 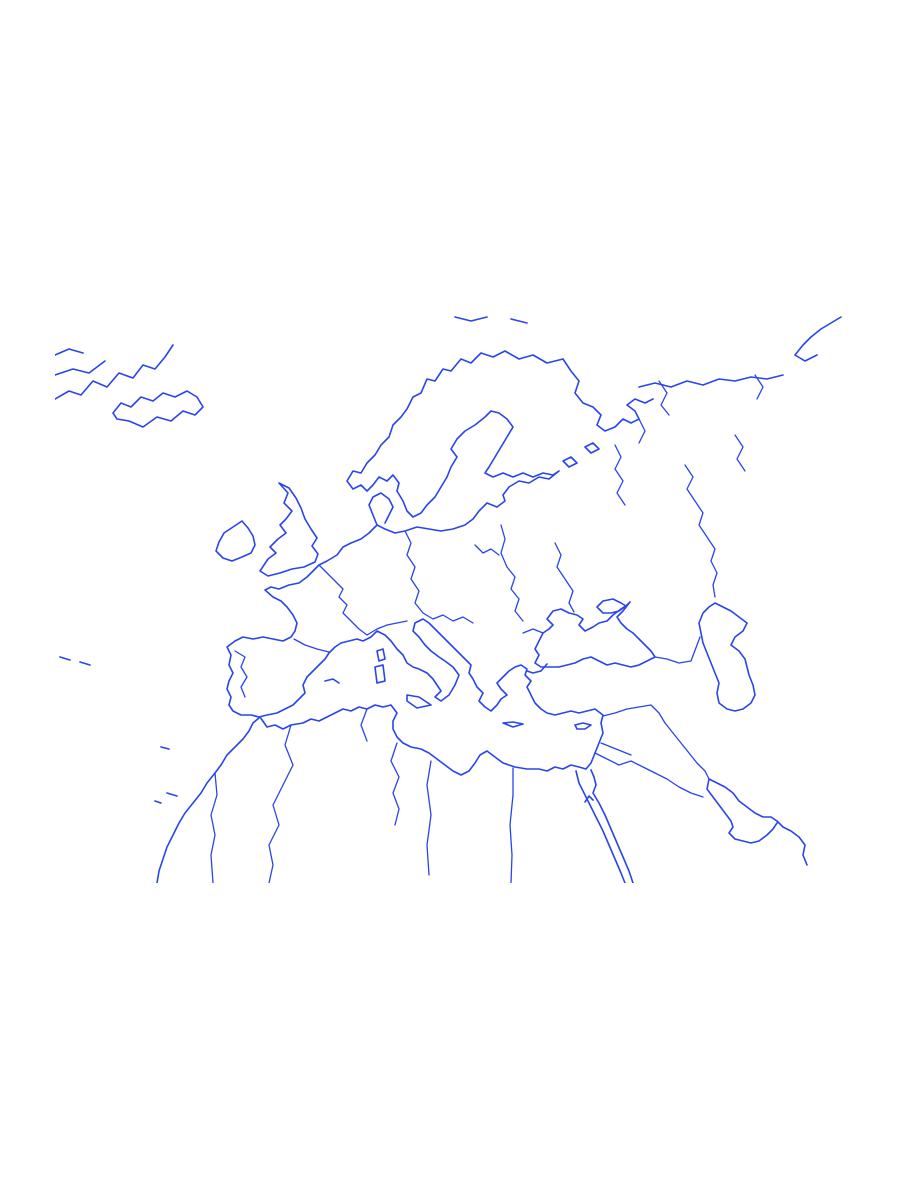 What do you see at coordinates (727, 657) in the screenshot?
I see `coast-caspian` at bounding box center [727, 657].